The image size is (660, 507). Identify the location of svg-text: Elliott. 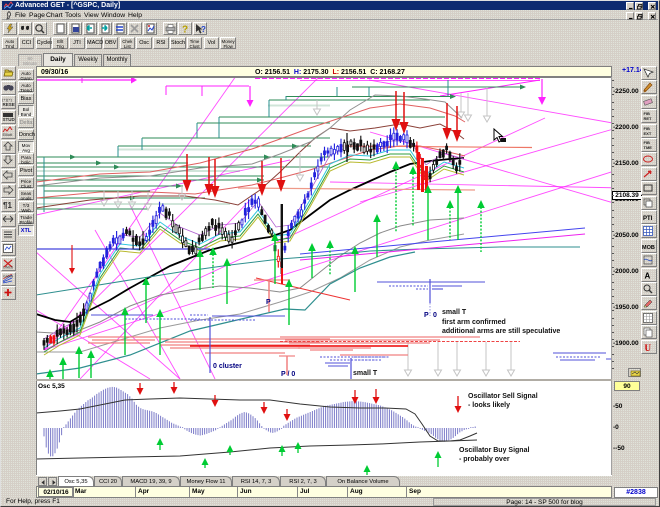
(8, 134).